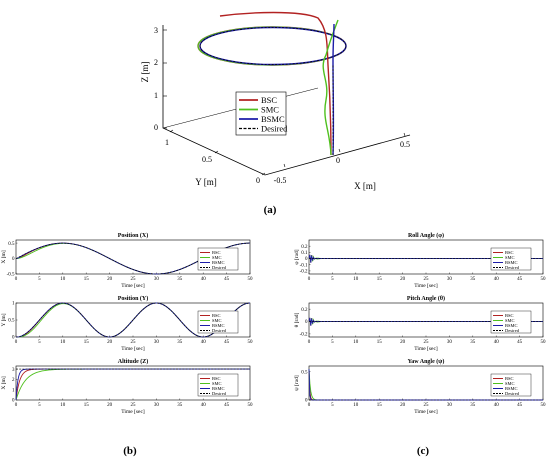 The width and height of the screenshot is (550, 460). What do you see at coordinates (338, 160) in the screenshot?
I see `x-tick-0: 0` at bounding box center [338, 160].